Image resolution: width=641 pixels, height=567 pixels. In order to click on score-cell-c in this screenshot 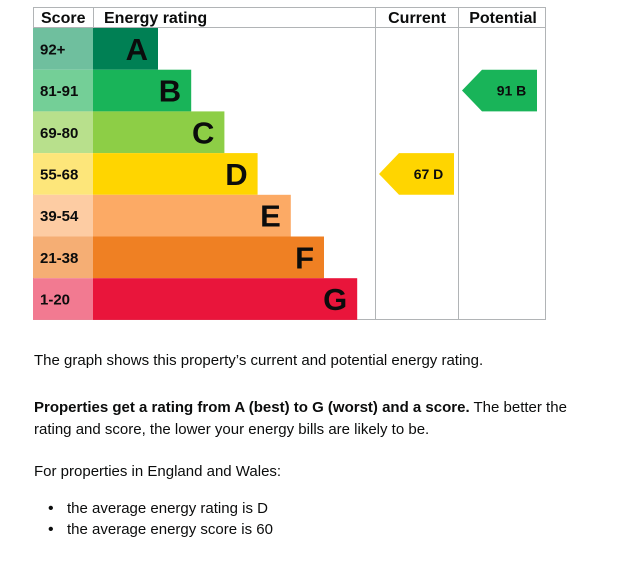, I will do `click(63, 132)`.